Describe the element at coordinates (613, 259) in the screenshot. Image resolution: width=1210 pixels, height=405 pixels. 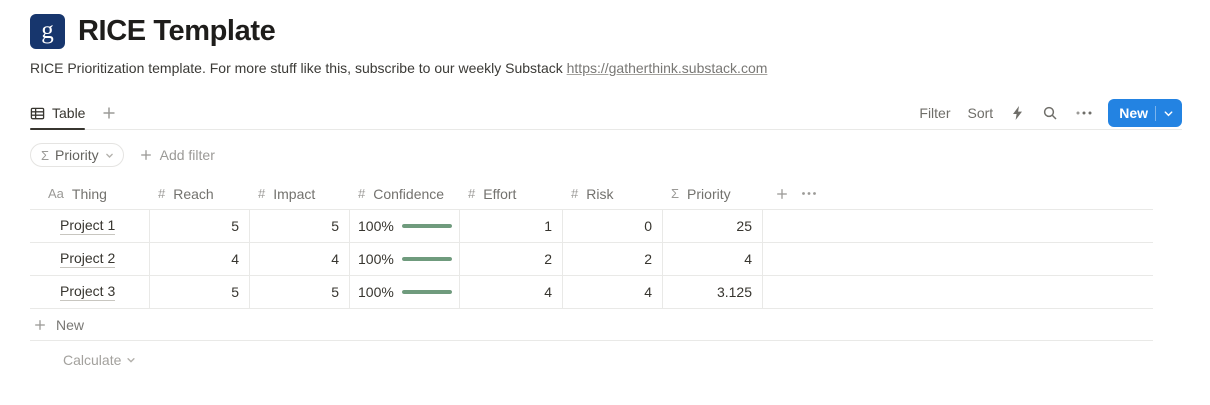
I see `cell-risk: 2` at that location.